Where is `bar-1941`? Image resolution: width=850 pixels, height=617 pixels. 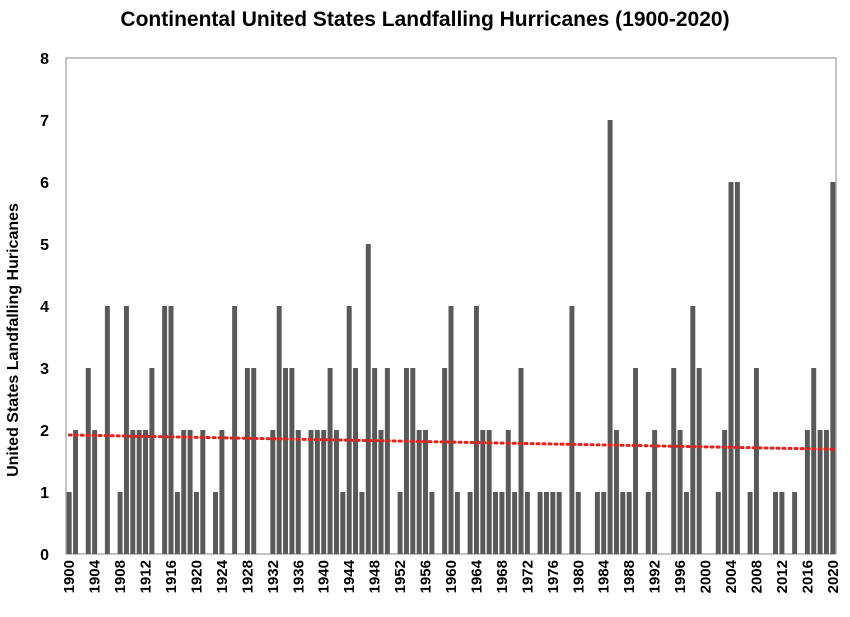
bar-1941 is located at coordinates (330, 461).